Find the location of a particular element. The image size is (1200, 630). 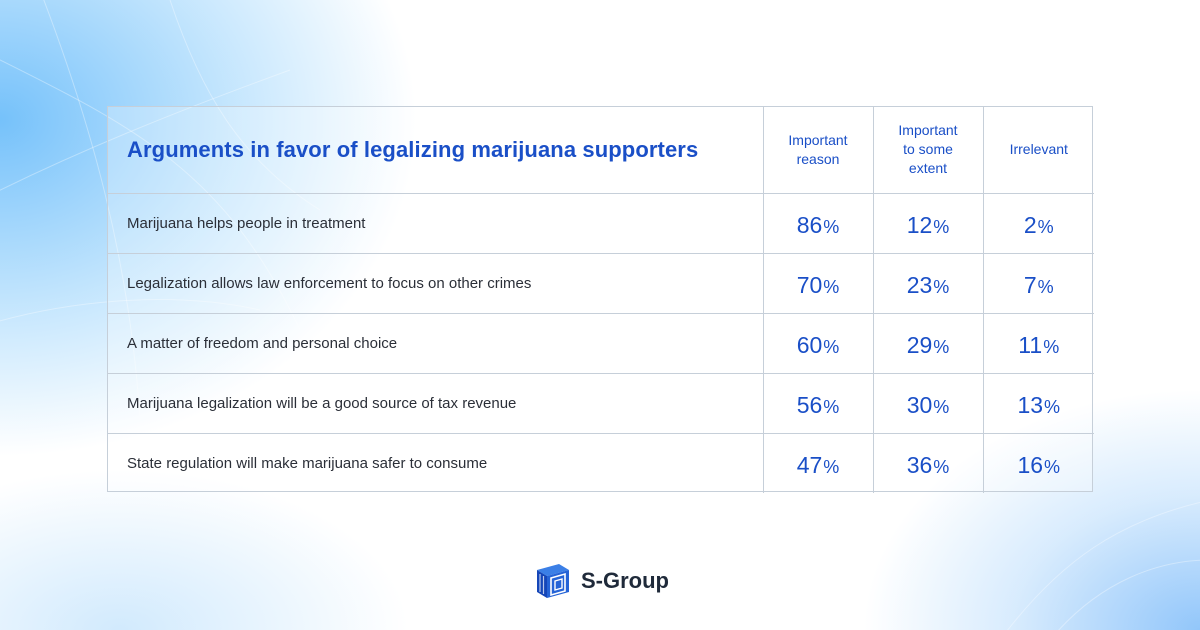

value-cell: 2% is located at coordinates (1038, 223).